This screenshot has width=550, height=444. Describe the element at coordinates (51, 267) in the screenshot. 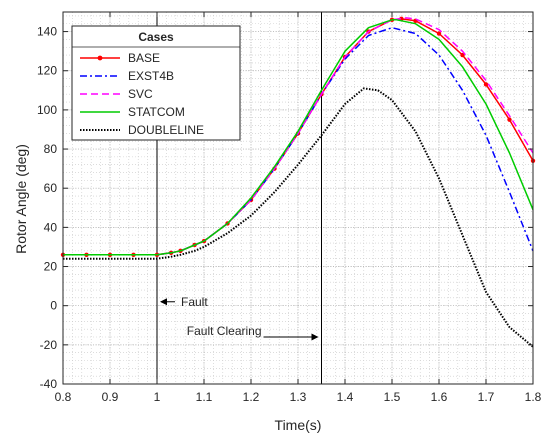

I see `y-tick-label: 20` at that location.